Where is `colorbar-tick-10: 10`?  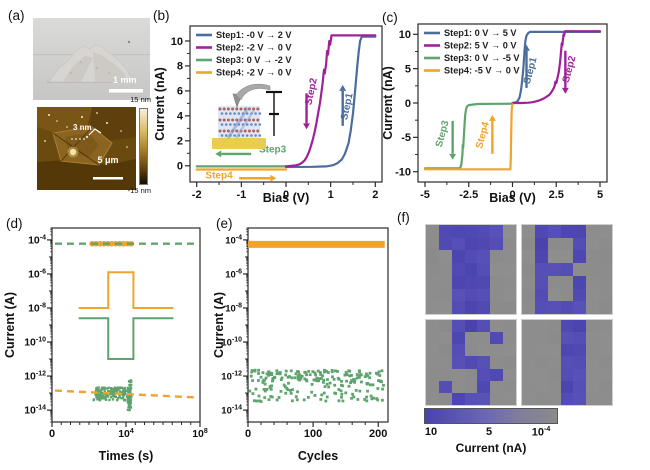
colorbar-tick-10: 10 is located at coordinates (431, 432).